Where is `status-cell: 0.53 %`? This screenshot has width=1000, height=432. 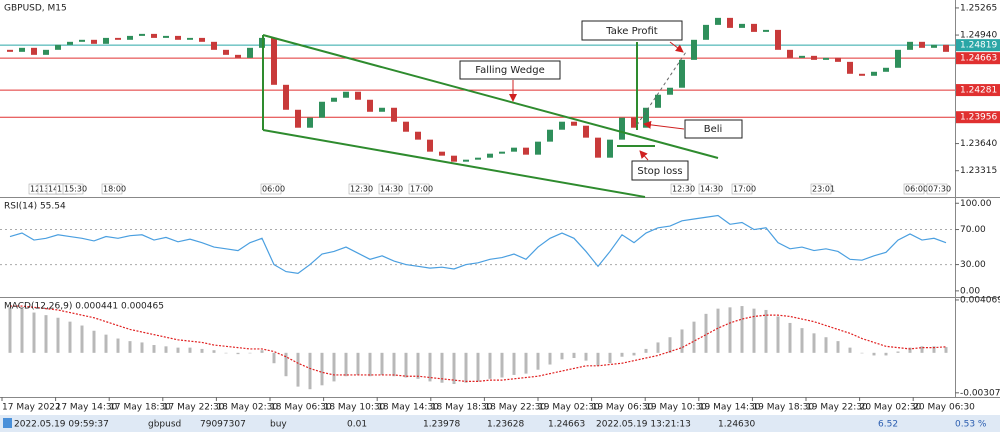
status-cell: 0.53 % is located at coordinates (971, 425).